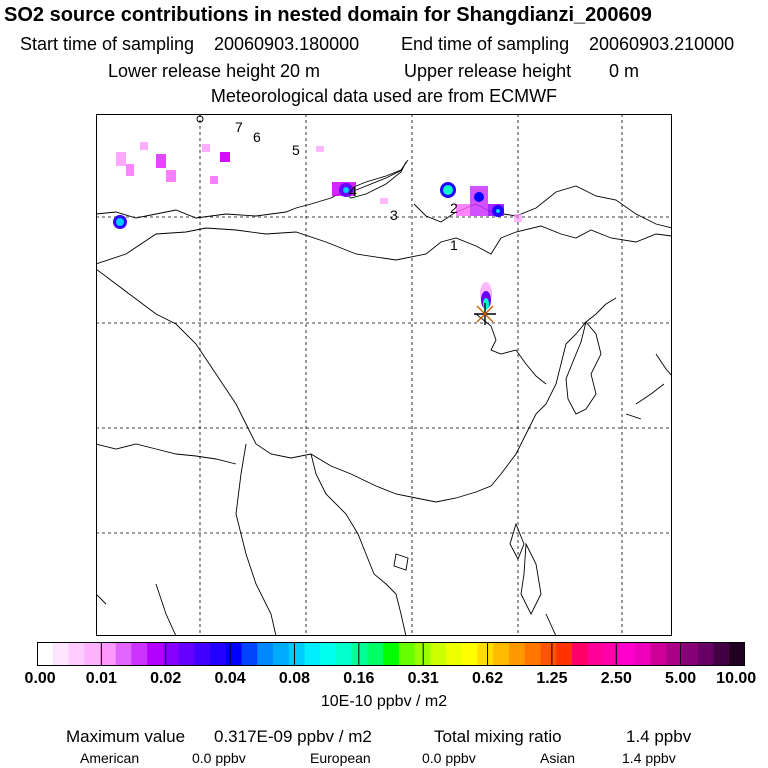 The width and height of the screenshot is (768, 768). I want to click on asian-value: 1.4 ppbv, so click(649, 758).